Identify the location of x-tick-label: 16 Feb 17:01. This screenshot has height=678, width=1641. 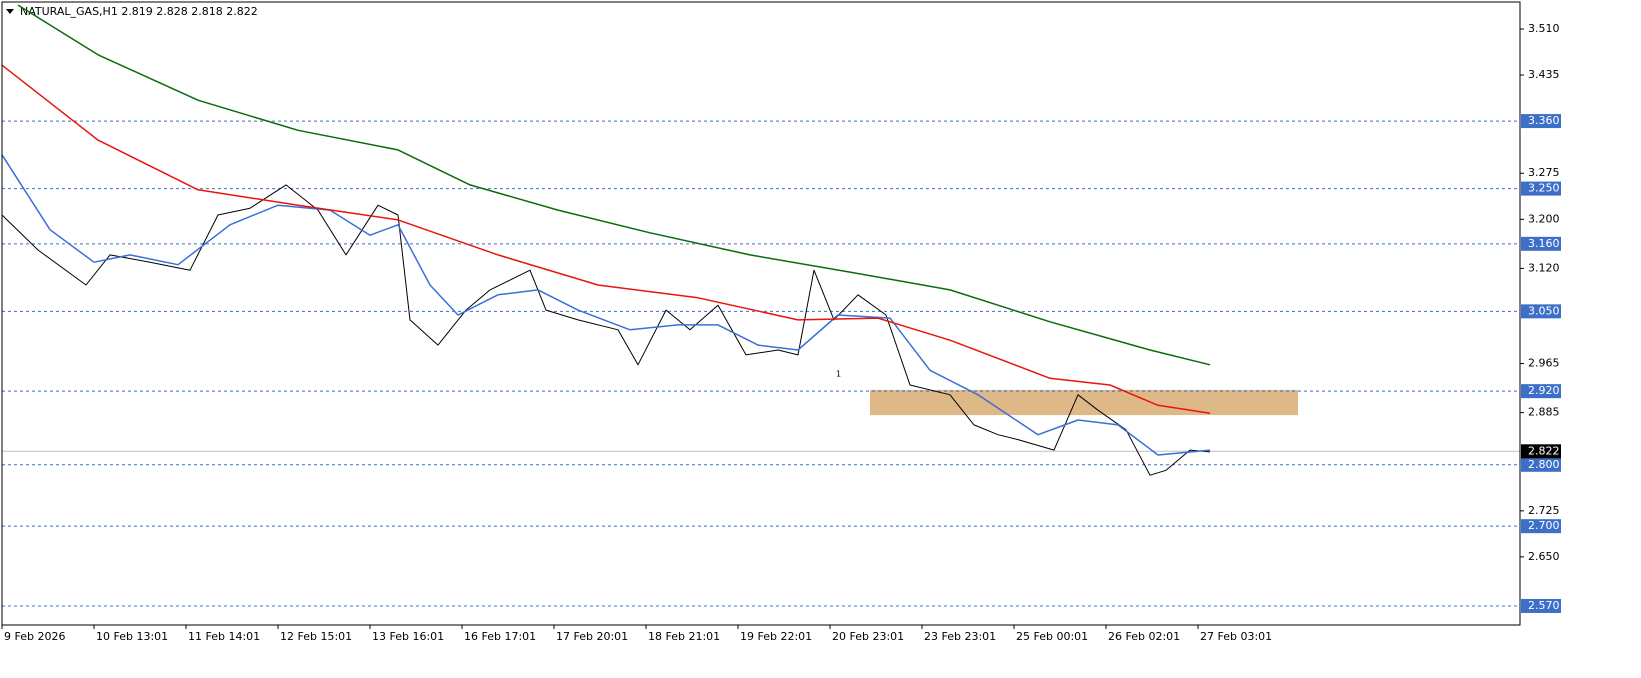
(500, 636).